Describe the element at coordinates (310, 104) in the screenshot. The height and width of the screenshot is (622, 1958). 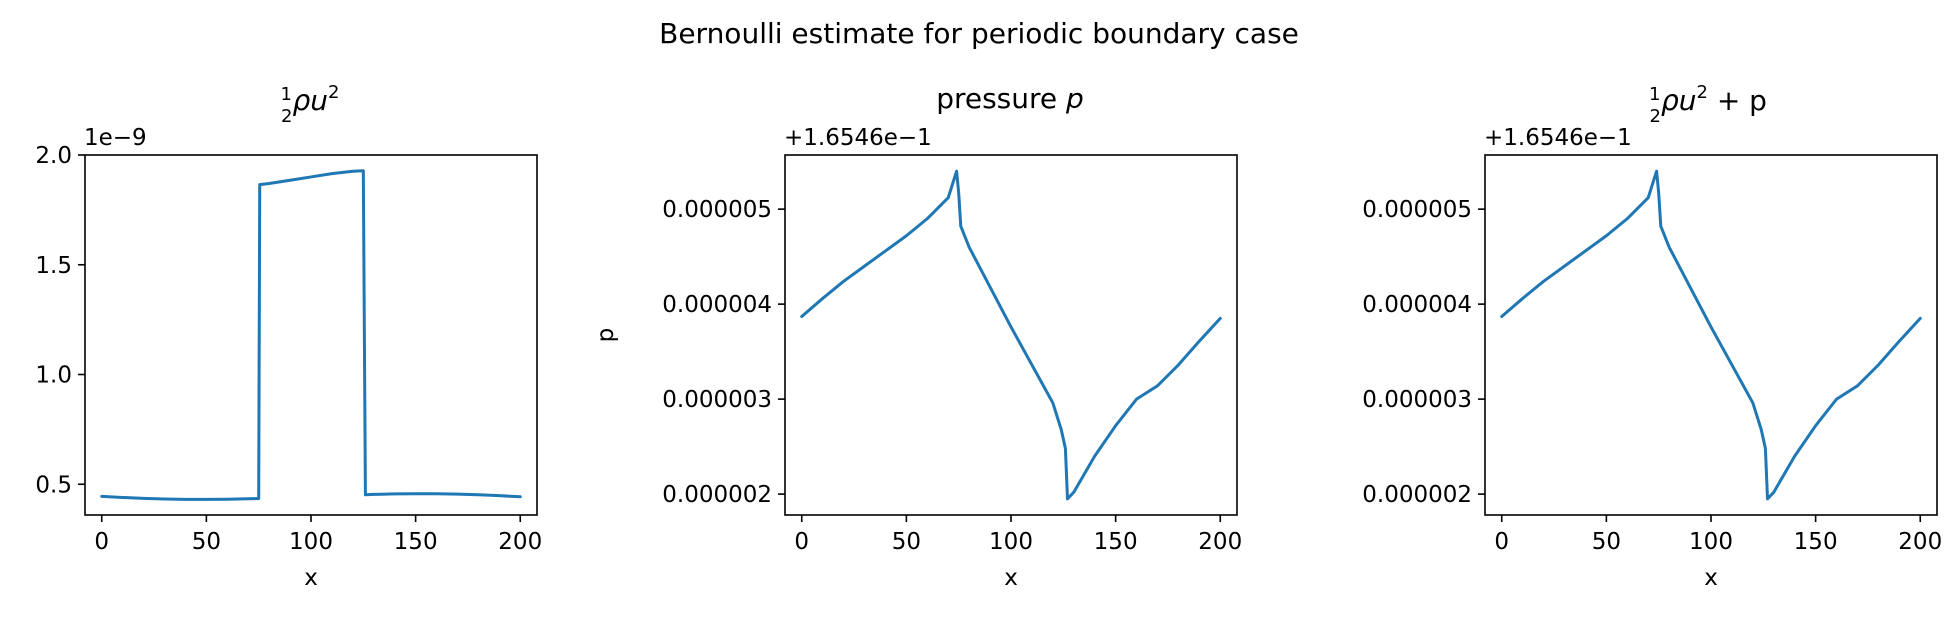
I see `panel-title: 1 2ρu2` at that location.